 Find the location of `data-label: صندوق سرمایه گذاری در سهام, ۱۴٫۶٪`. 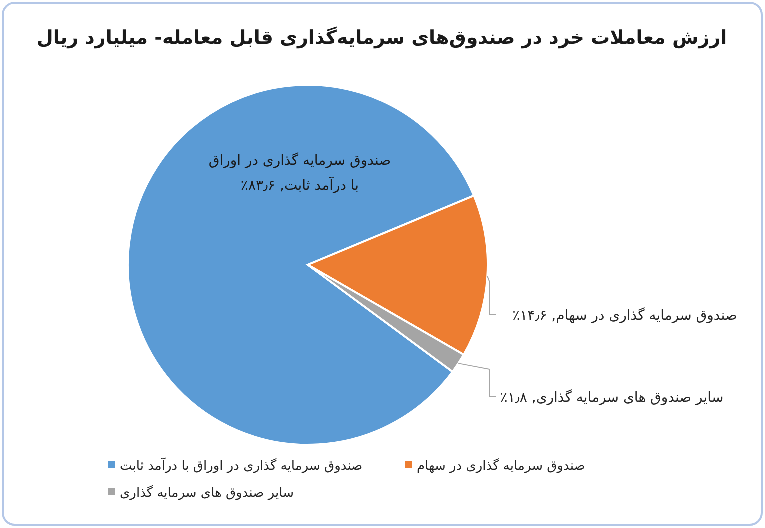

data-label: صندوق سرمایه گذاری در سهام, ۱۴٫۶٪ is located at coordinates (625, 315).